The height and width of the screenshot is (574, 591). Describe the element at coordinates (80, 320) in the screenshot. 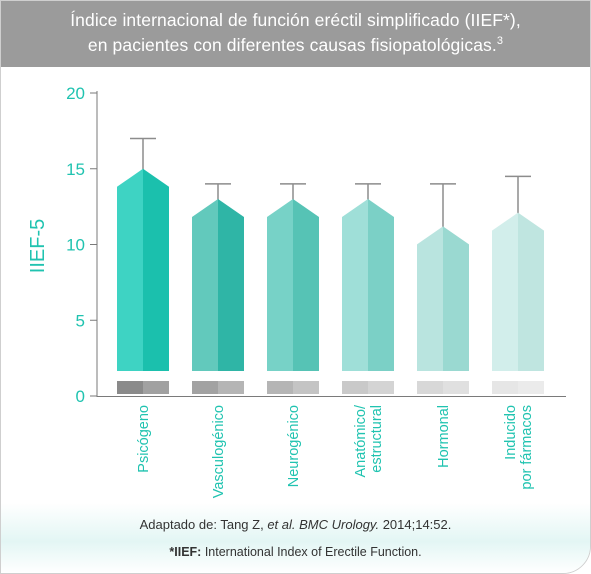

I see `y-tick-label: 5` at that location.